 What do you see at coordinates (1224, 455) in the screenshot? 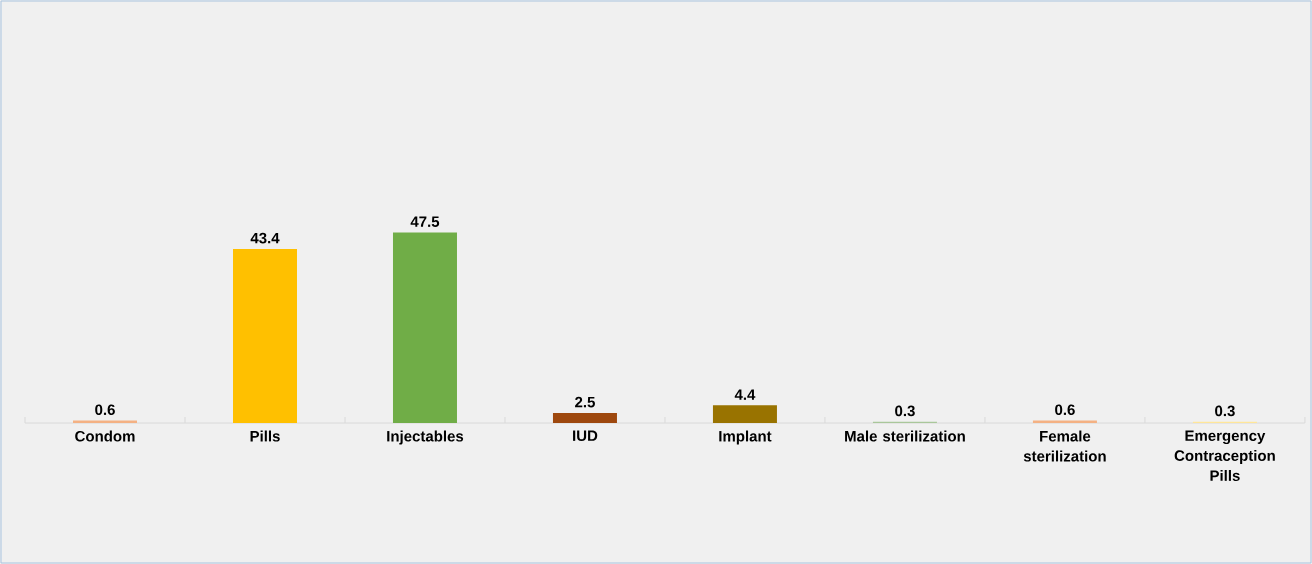
I see `x-tick-label: Emergency Contraception Pills` at bounding box center [1224, 455].